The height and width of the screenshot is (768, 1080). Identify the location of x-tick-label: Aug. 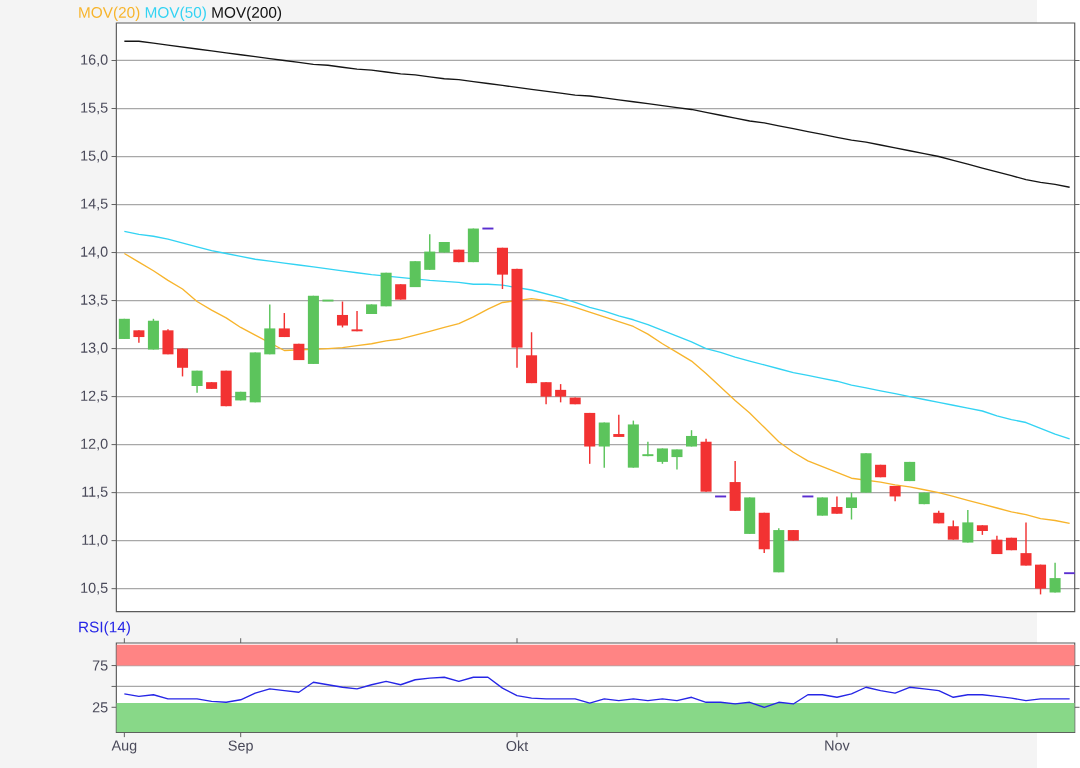
(124, 747).